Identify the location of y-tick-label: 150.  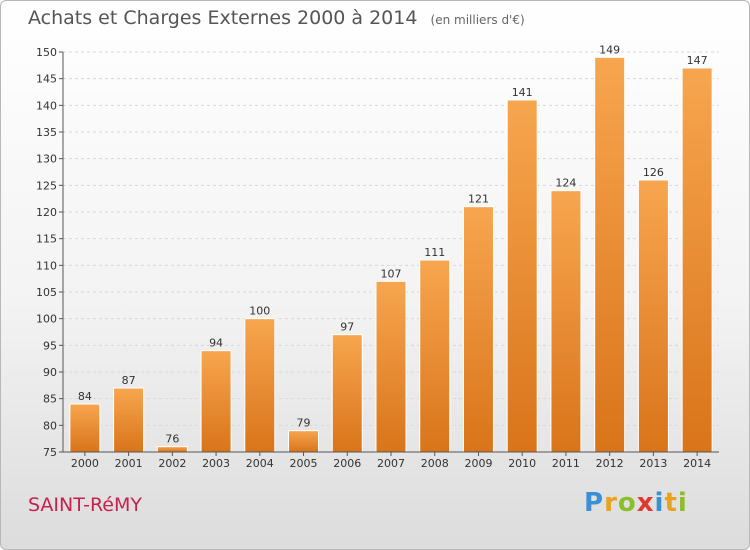
(46, 52).